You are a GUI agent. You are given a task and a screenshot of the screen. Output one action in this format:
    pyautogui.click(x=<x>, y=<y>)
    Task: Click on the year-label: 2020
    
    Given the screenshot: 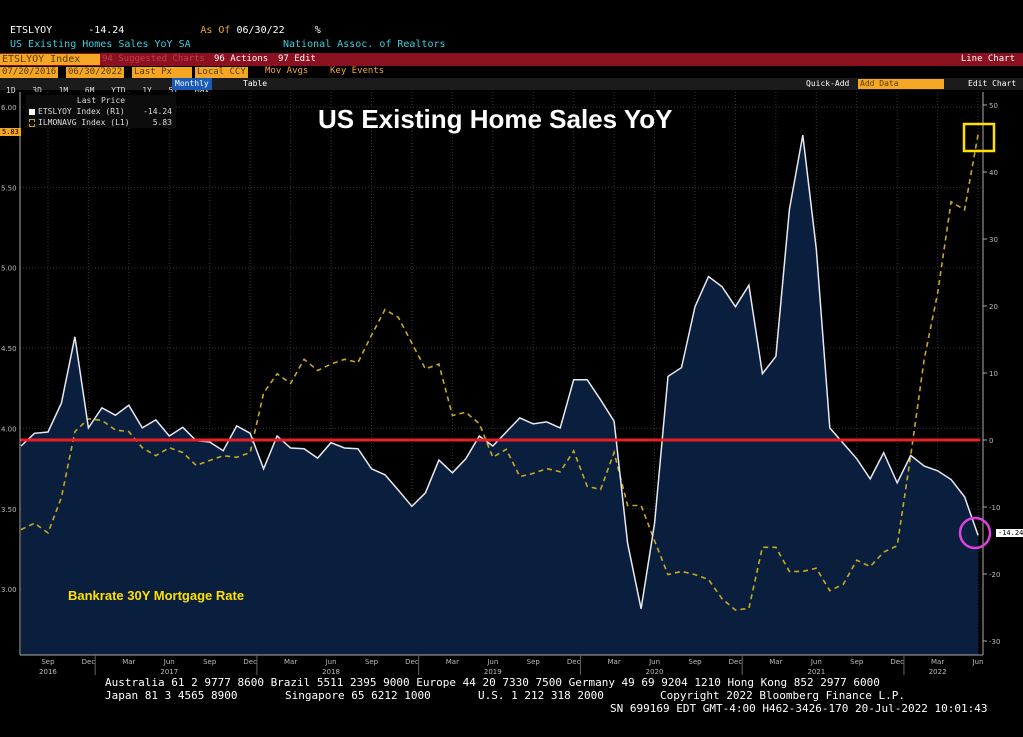 What is the action you would take?
    pyautogui.click(x=655, y=672)
    